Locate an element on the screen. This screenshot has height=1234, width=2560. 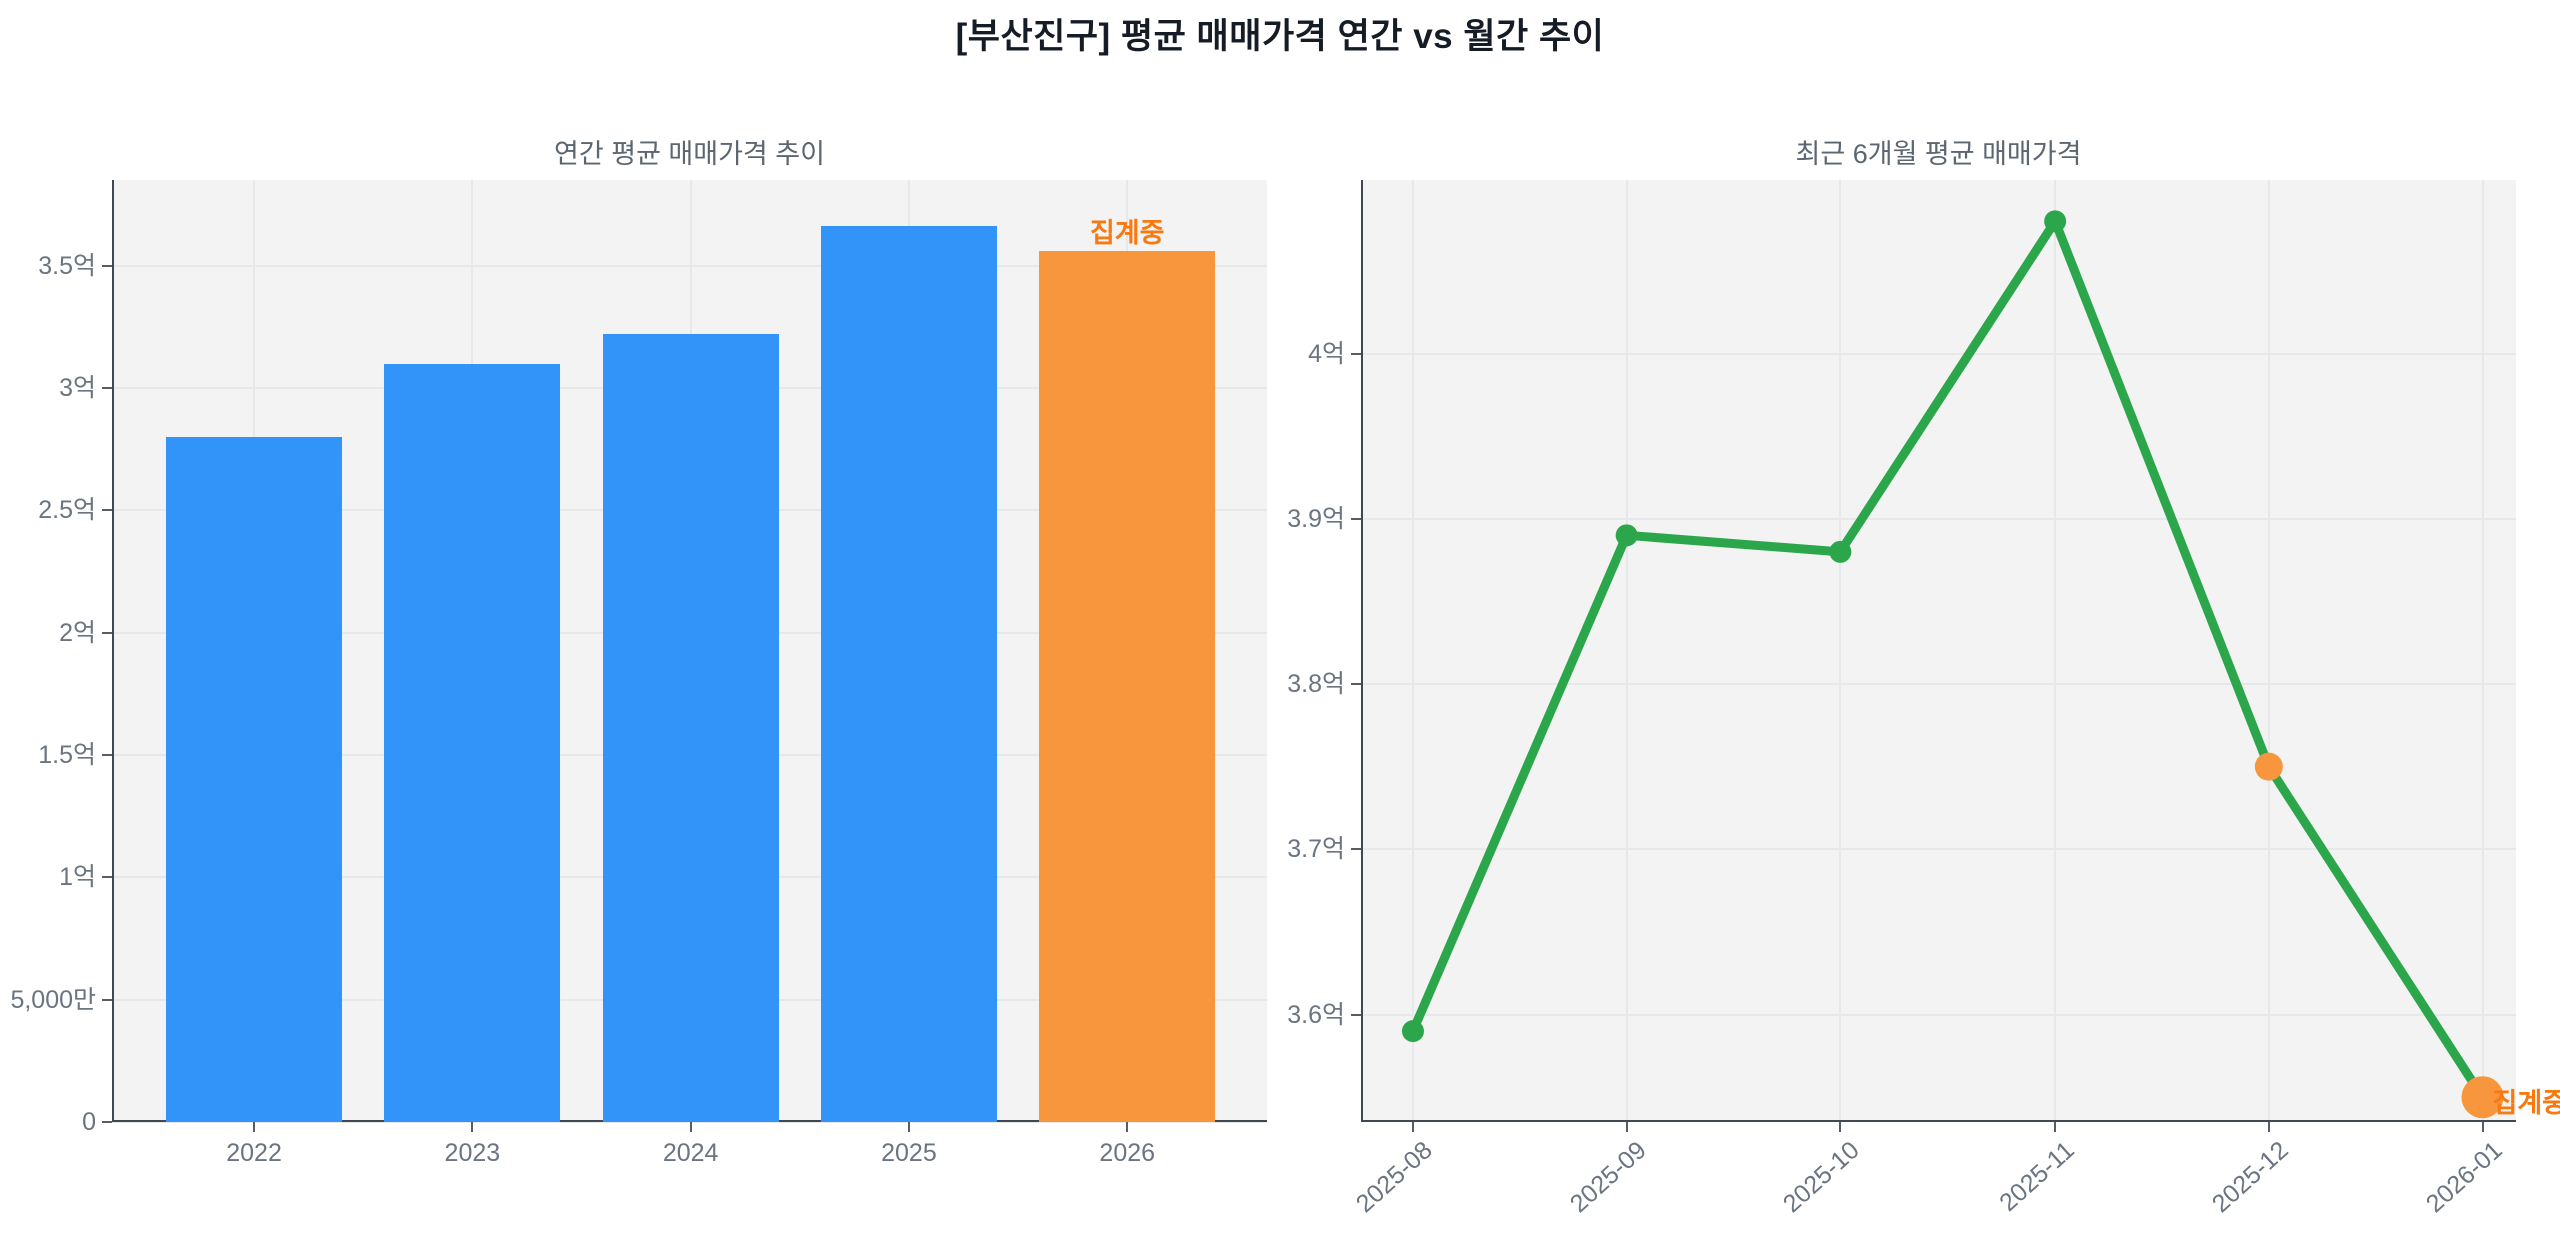
x-axis-tick-label: 2022 is located at coordinates (254, 1153).